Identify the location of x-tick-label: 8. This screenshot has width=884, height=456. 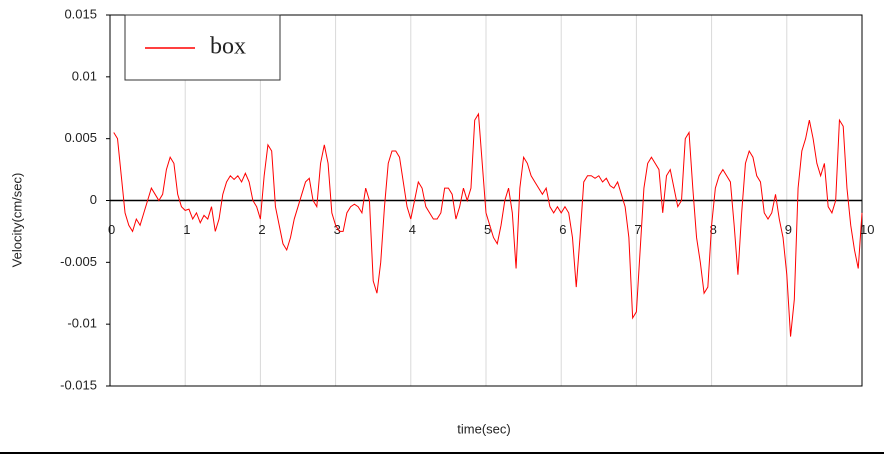
(713, 229).